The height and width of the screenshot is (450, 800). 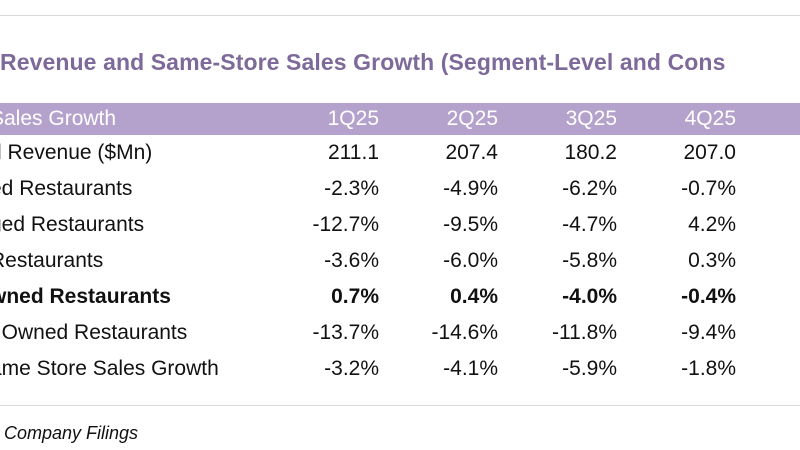 I want to click on row-value: -4.0%, so click(x=589, y=296).